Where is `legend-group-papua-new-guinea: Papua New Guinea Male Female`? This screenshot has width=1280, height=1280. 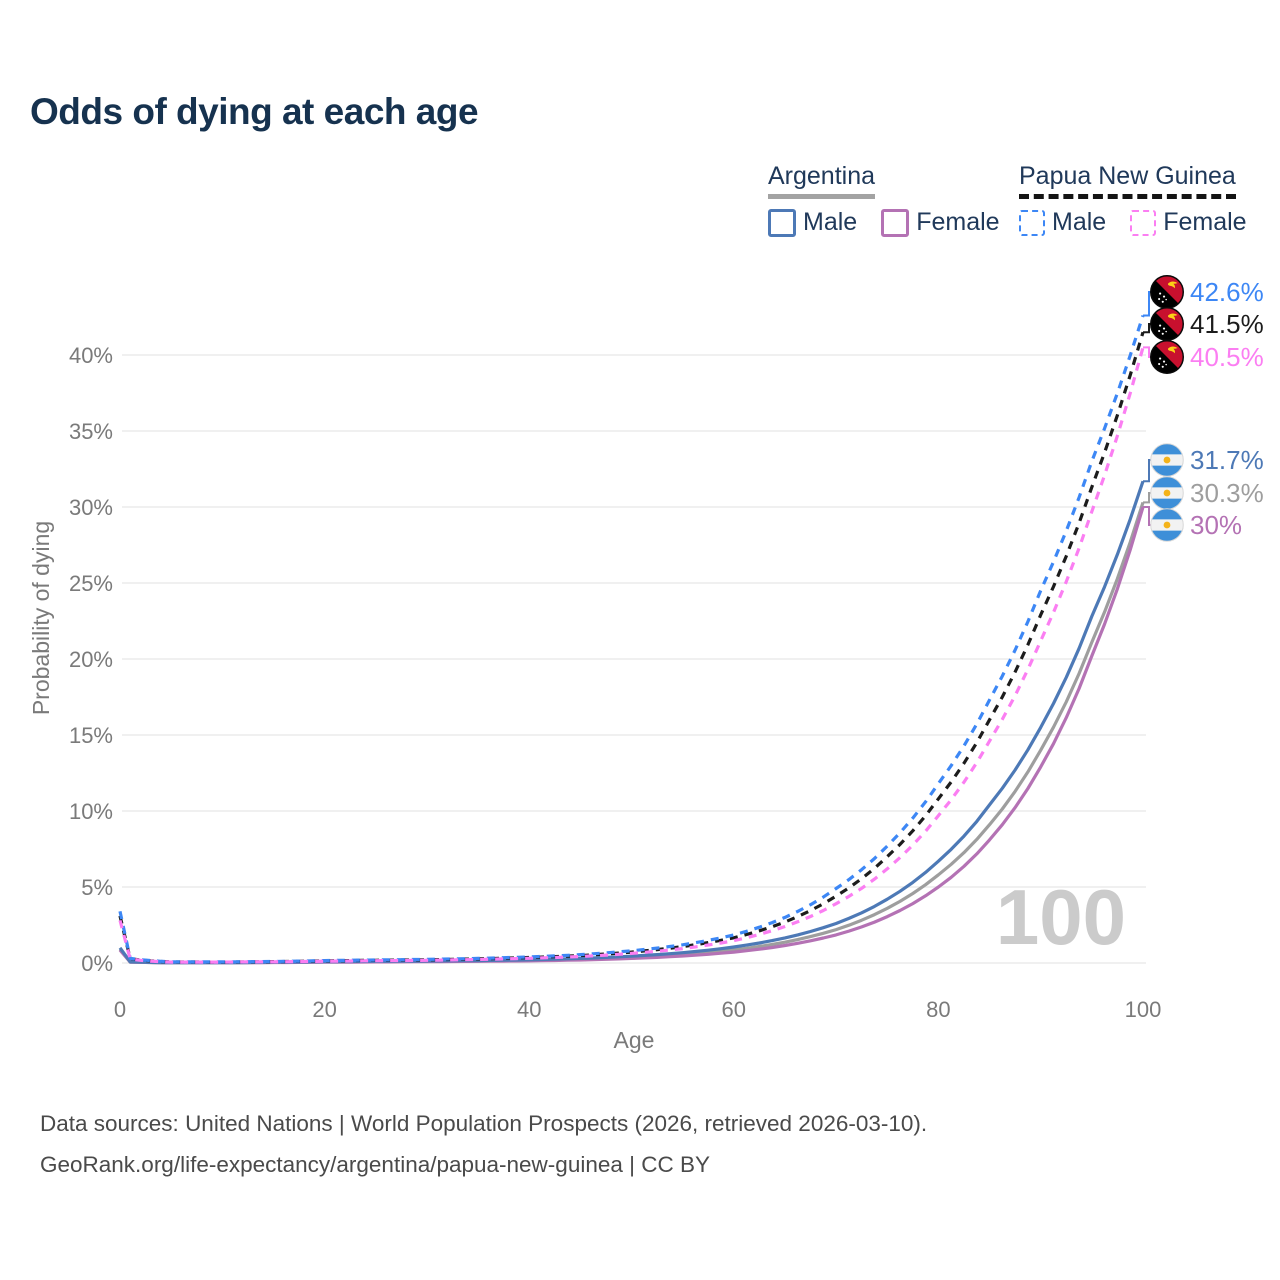
legend-group-papua-new-guinea: Papua New Guinea Male Female is located at coordinates (1133, 199).